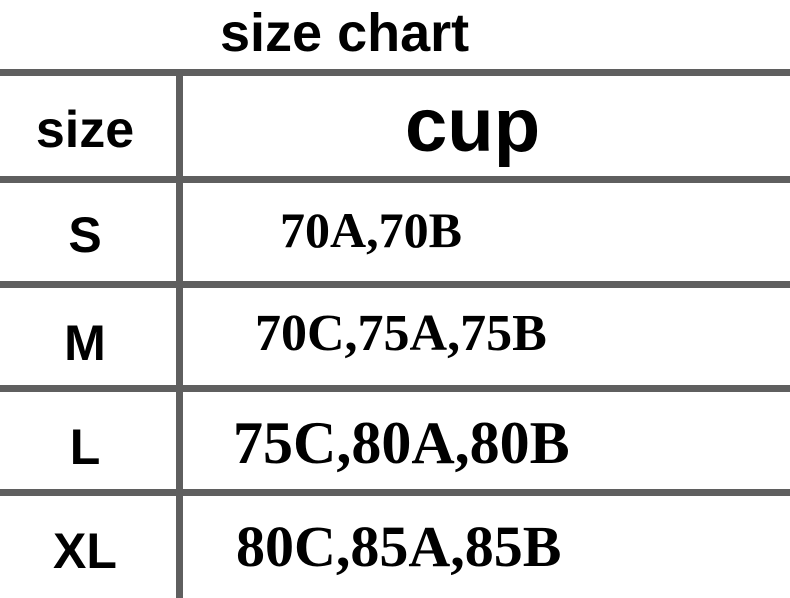 This screenshot has width=790, height=598. What do you see at coordinates (401, 333) in the screenshot?
I see `row-cup: 70C,75A,75B` at bounding box center [401, 333].